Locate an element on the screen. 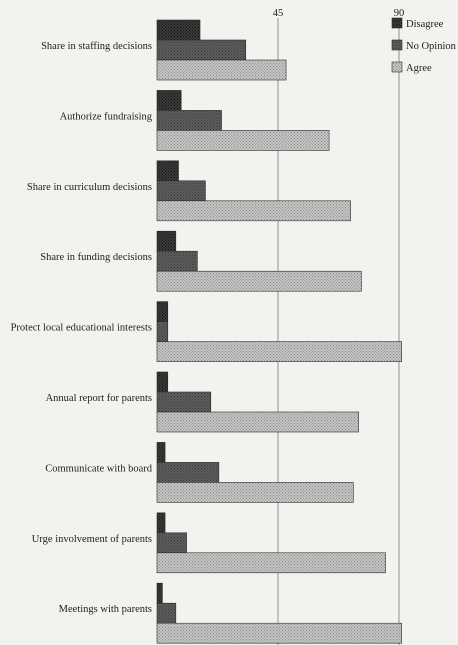 The width and height of the screenshot is (458, 645). x-tick-label: 90 is located at coordinates (399, 13).